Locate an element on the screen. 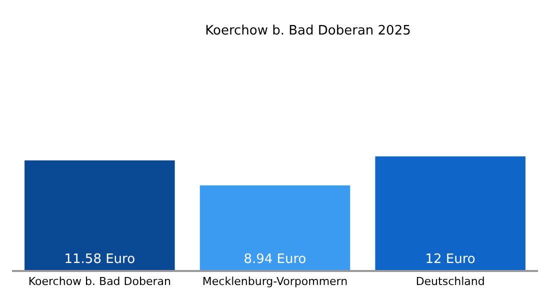 This screenshot has width=550, height=300. x-tick-label: Mecklenburg-Vorpommern is located at coordinates (275, 281).